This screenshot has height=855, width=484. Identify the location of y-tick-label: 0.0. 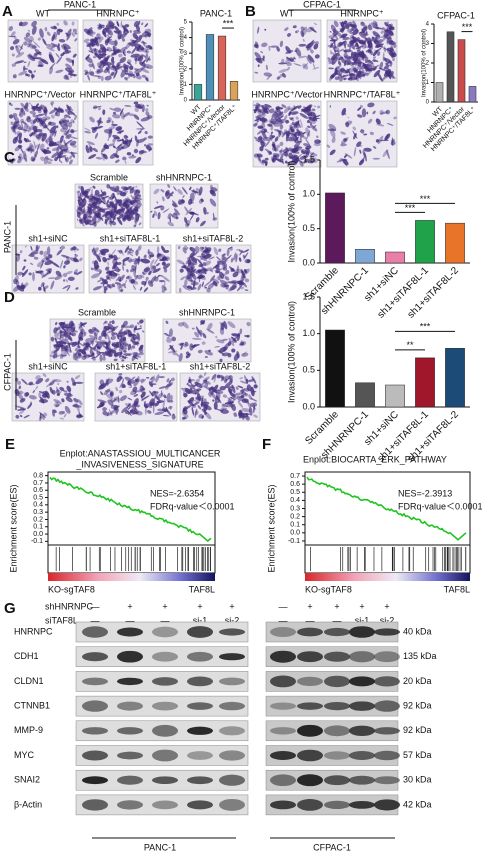
(38, 534).